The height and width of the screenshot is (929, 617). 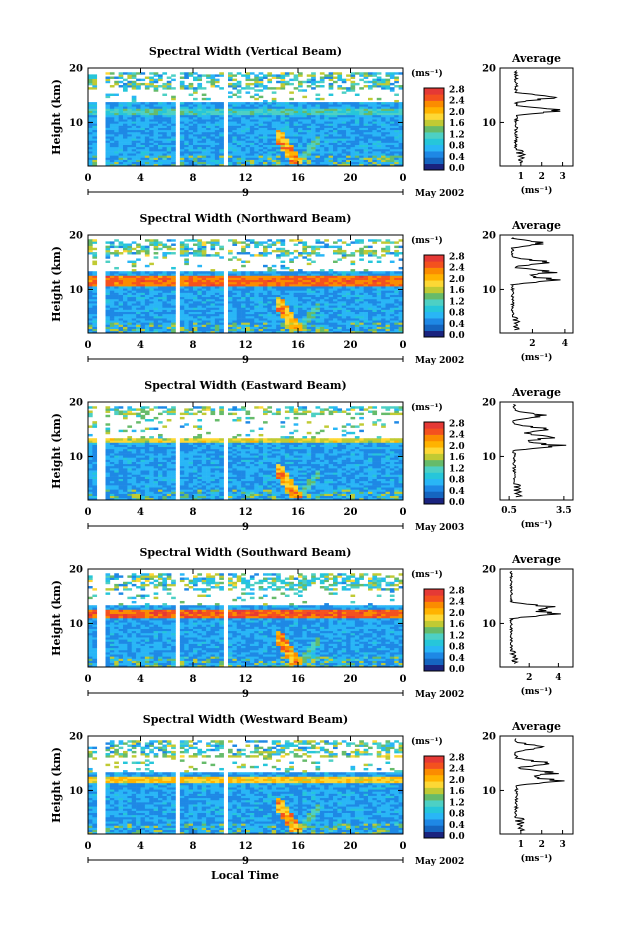 I want to click on date-label: May 2002, so click(x=439, y=194).